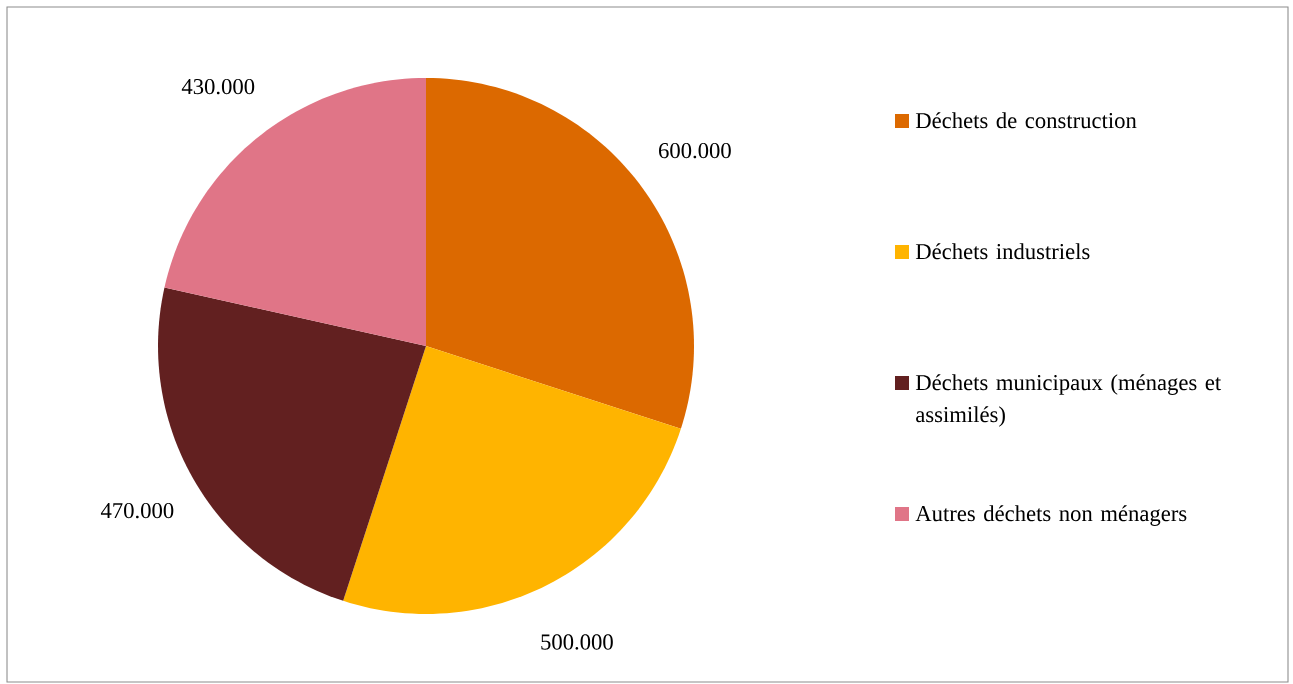 Image resolution: width=1293 pixels, height=684 pixels. What do you see at coordinates (1068, 400) in the screenshot?
I see `legend-label: Déchets municipaux (ménages et assimilés)` at bounding box center [1068, 400].